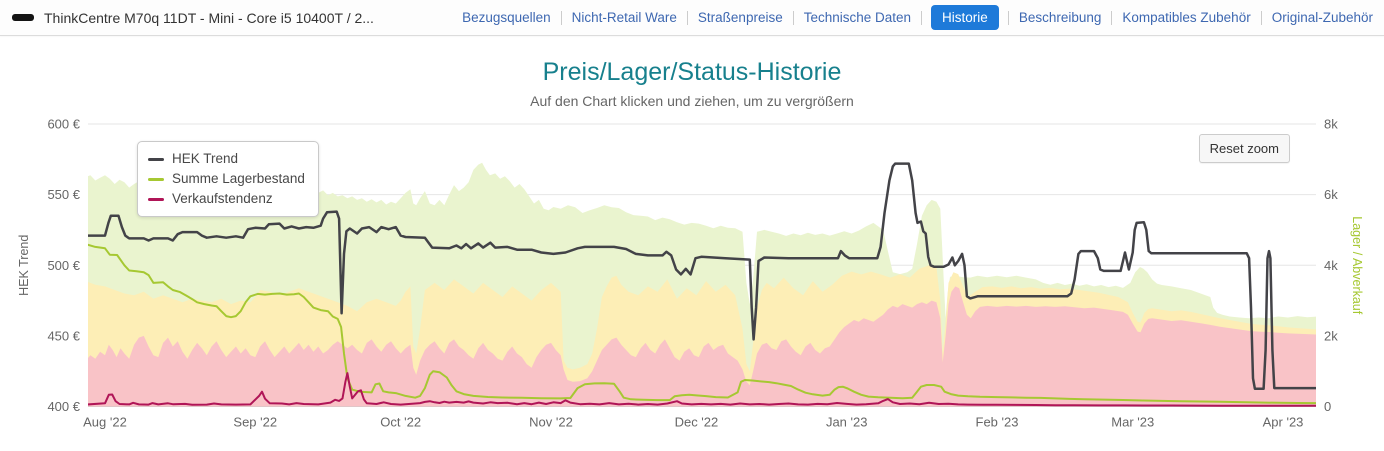 Image resolution: width=1384 pixels, height=451 pixels. Describe the element at coordinates (205, 158) in the screenshot. I see `legend-label: HEK Trend` at that location.